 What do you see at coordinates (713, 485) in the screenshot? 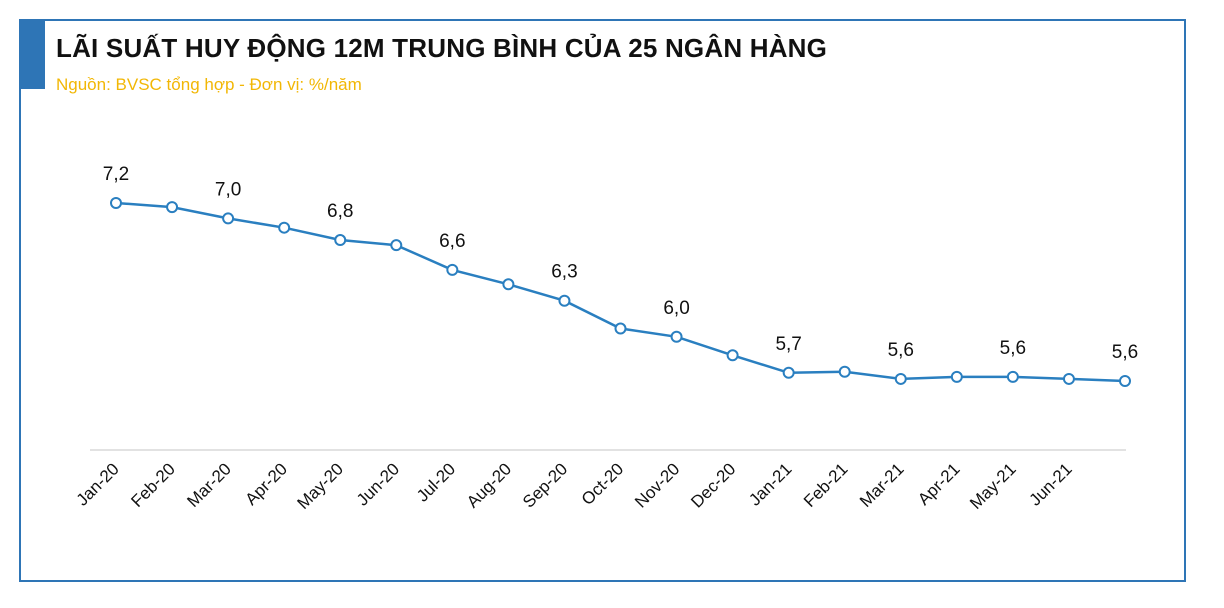
I see `x-tick-label: Dec-20` at bounding box center [713, 485].